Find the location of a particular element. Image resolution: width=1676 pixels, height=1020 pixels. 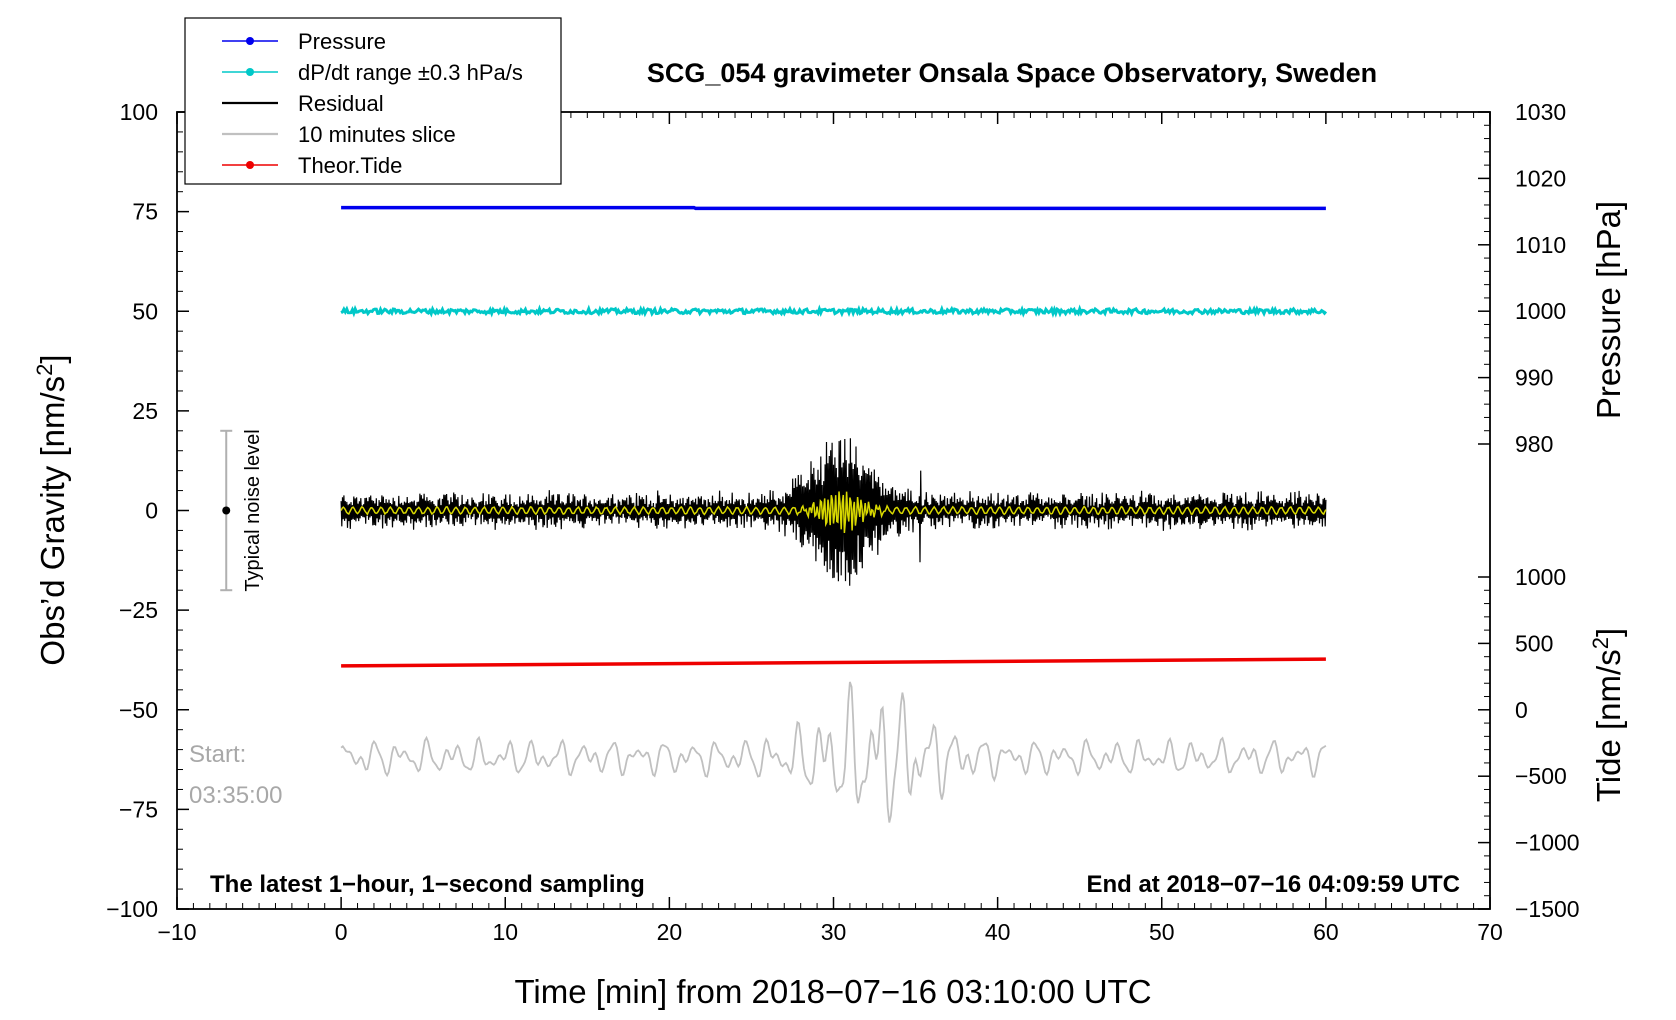

legend-label: Theor.Tide is located at coordinates (350, 165).